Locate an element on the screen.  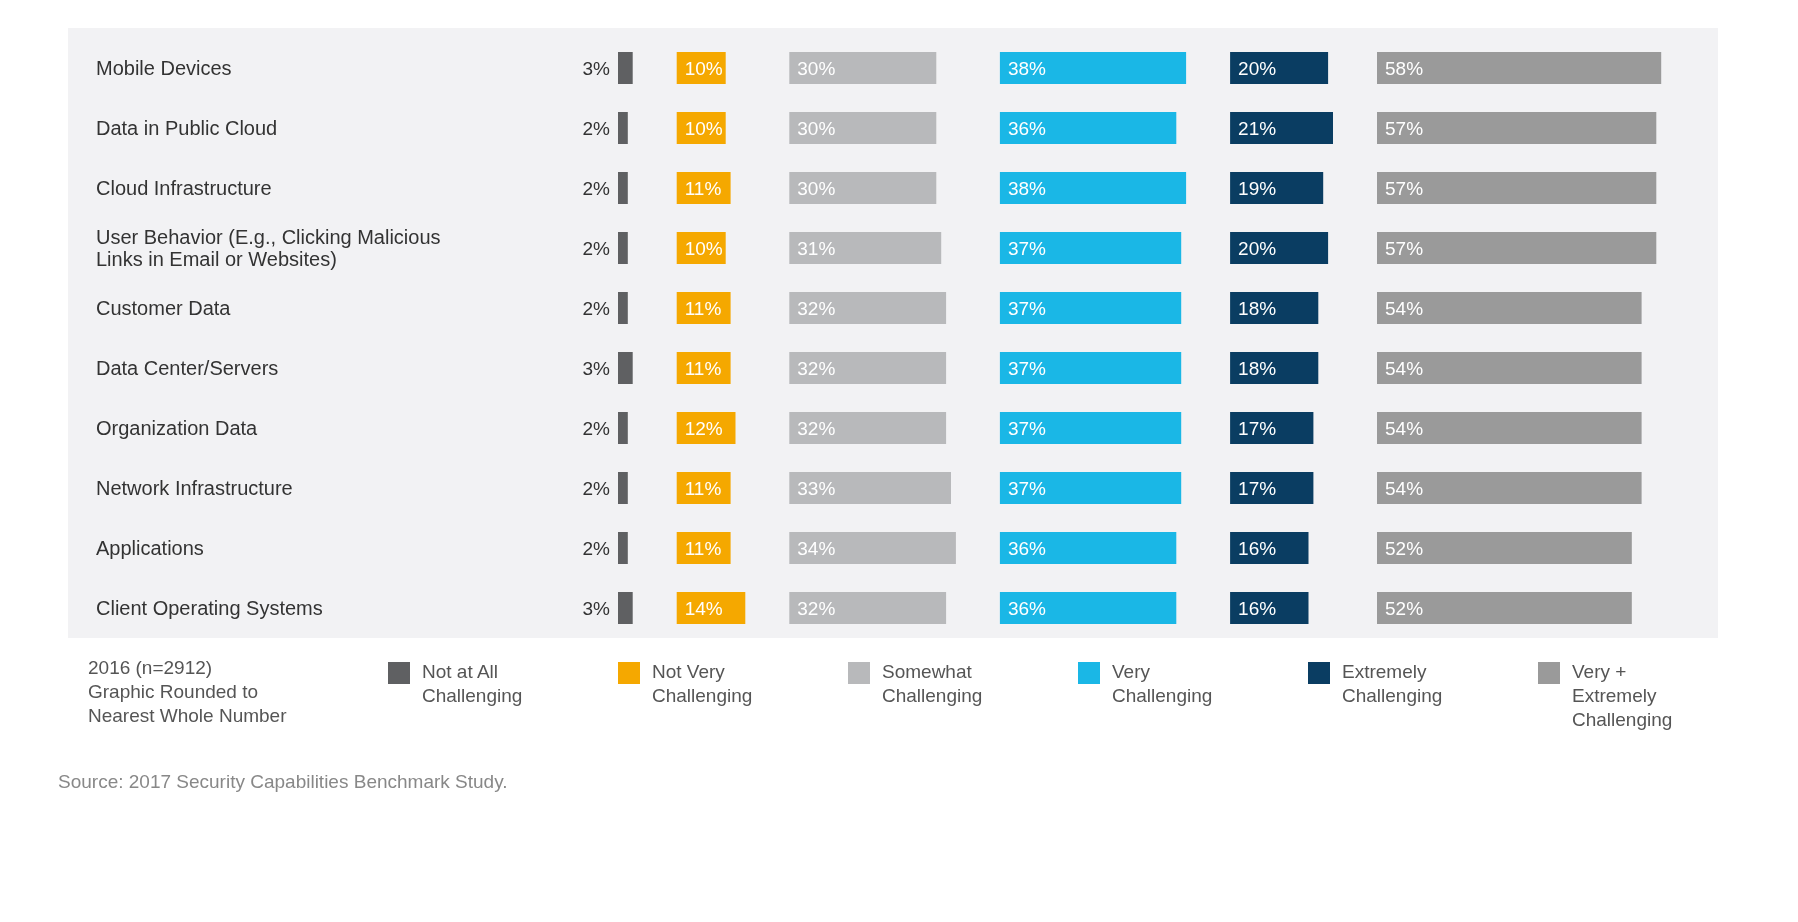
legend-label: Extremely Challenging is located at coordinates (1392, 683).